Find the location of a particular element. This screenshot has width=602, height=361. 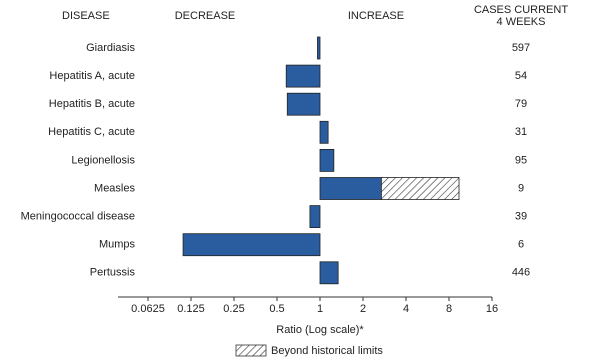

category-label: Pertussis is located at coordinates (113, 273).